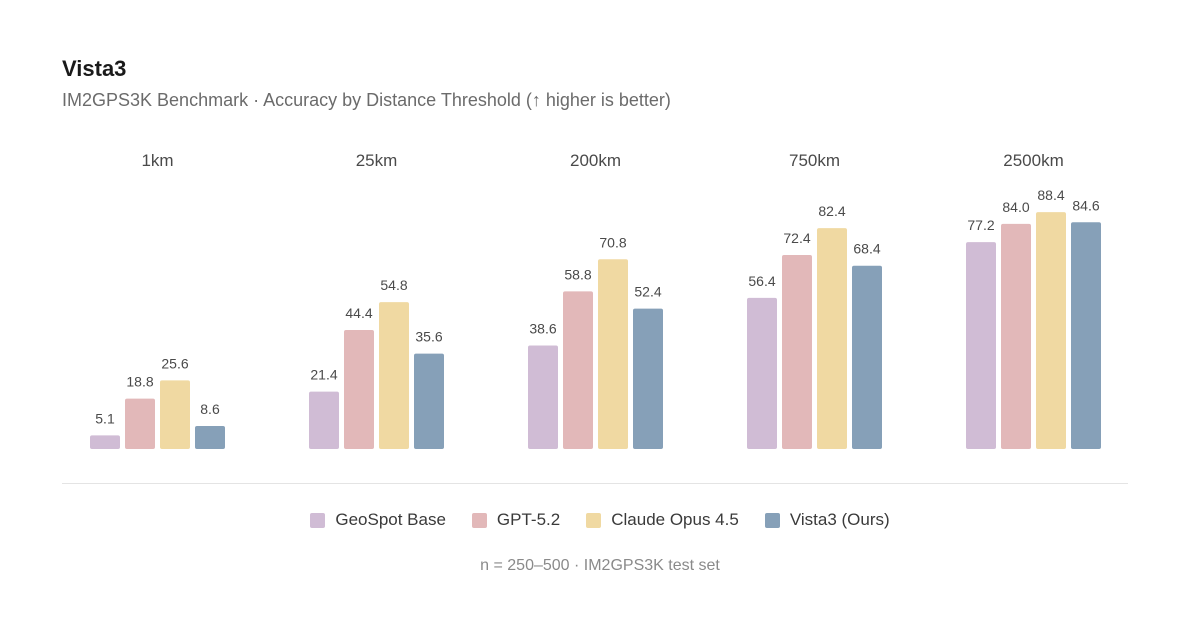 The width and height of the screenshot is (1200, 634). What do you see at coordinates (647, 292) in the screenshot?
I see `value-label-200km-3: 52.4` at bounding box center [647, 292].